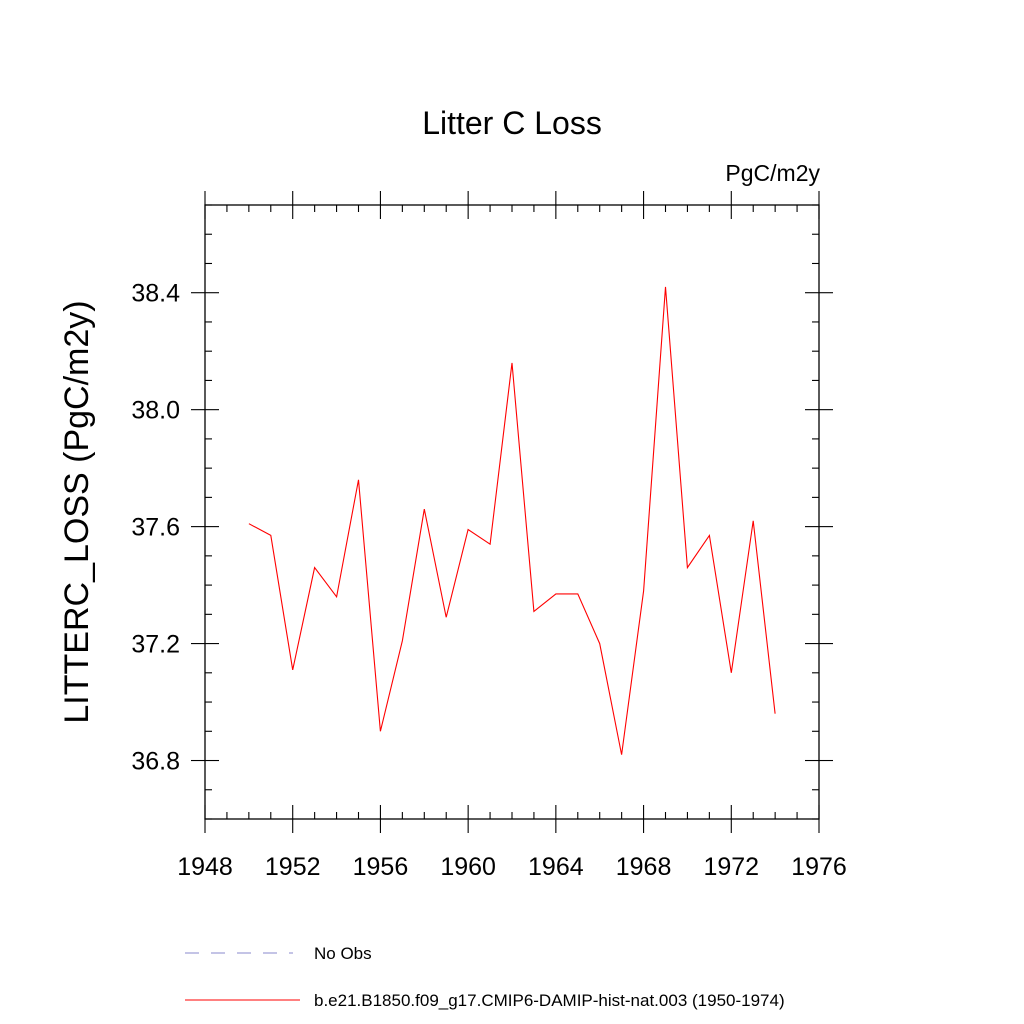 This screenshot has width=1024, height=1024. I want to click on x-tick-label: 1968, so click(644, 867).